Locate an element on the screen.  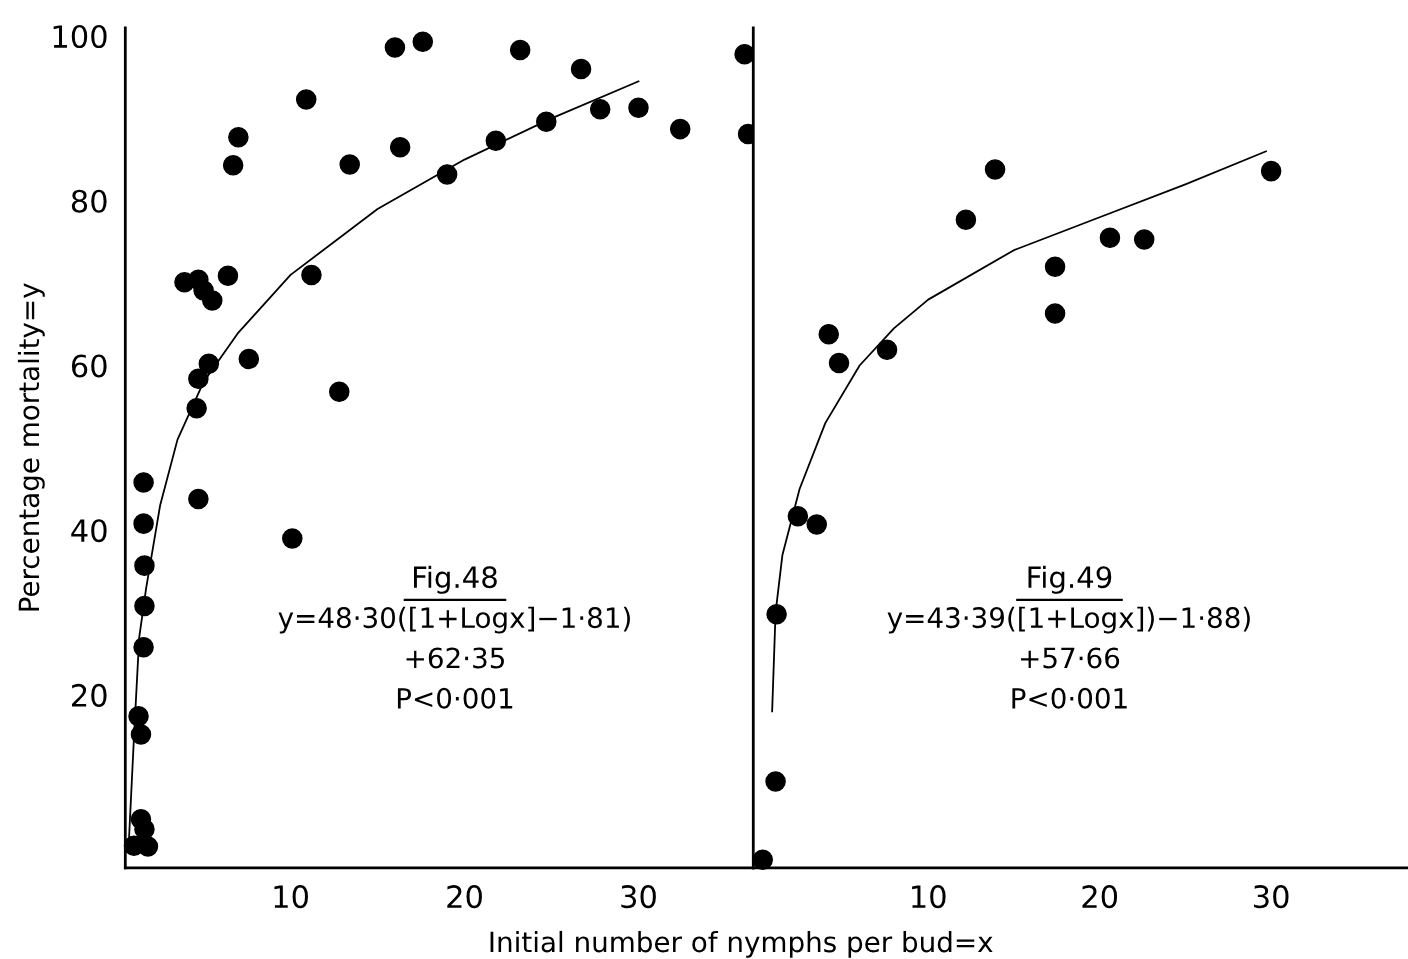
annotation: +62·35 is located at coordinates (455, 658).